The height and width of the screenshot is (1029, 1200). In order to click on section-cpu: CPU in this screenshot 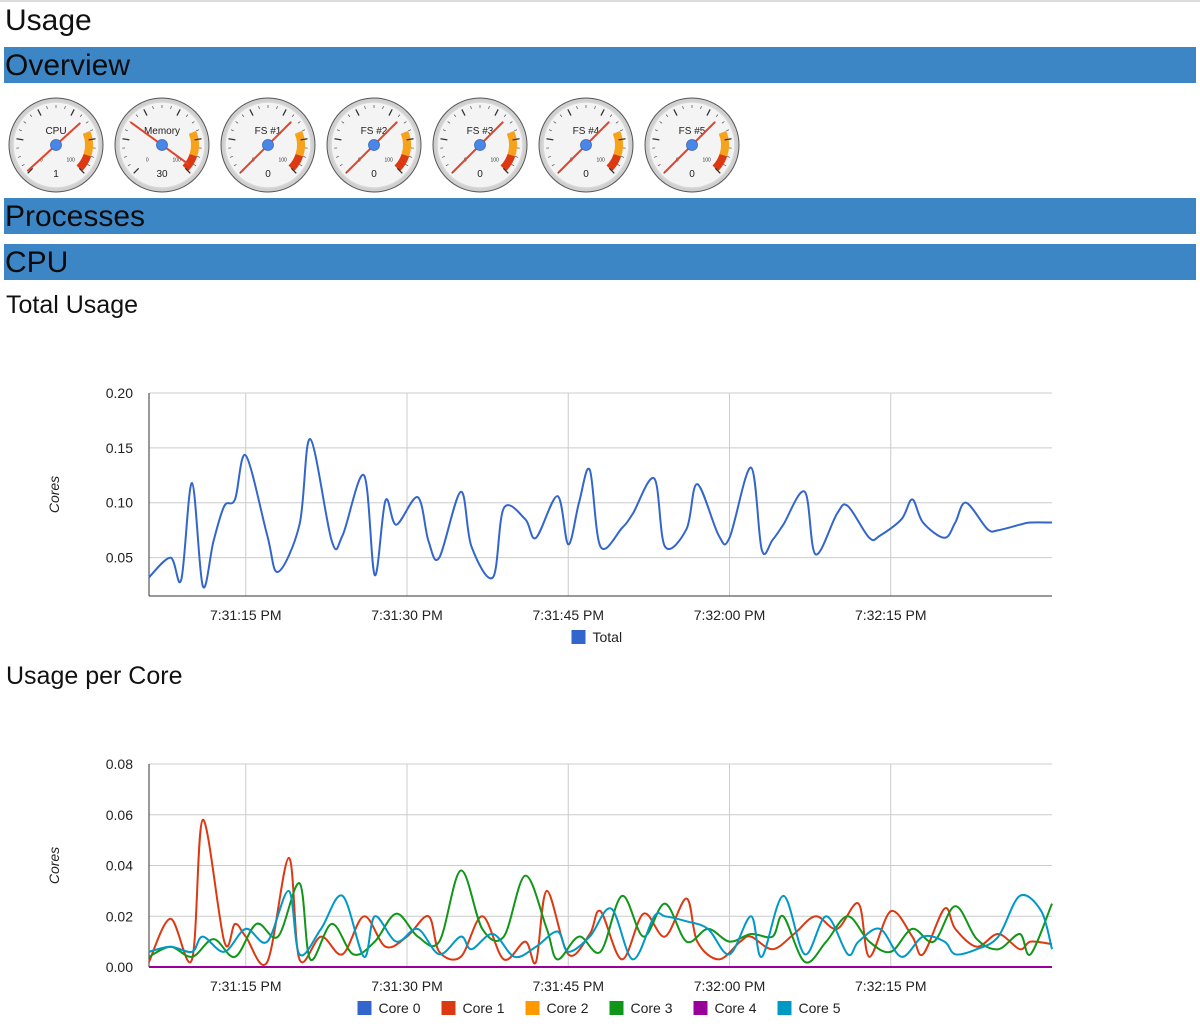, I will do `click(600, 262)`.